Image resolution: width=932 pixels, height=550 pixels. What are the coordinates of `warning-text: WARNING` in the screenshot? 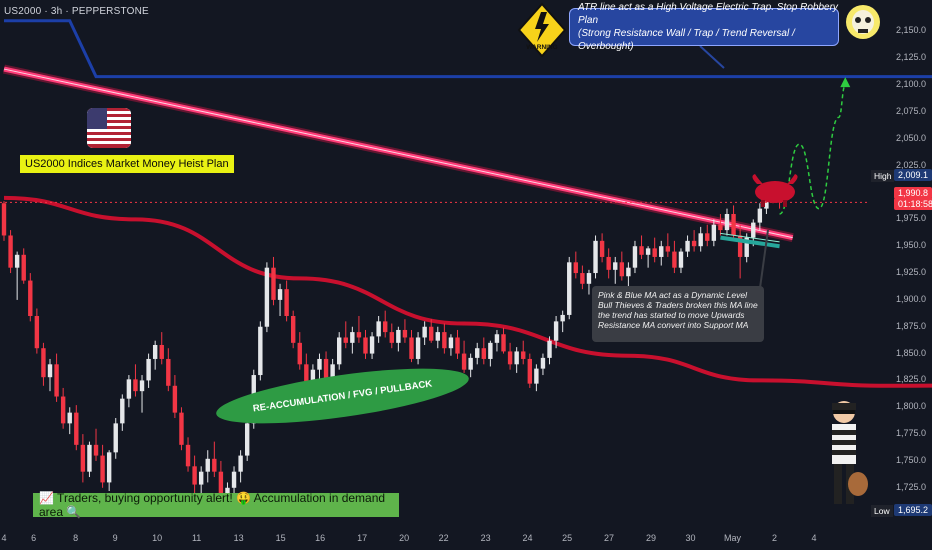 It's located at (541, 47).